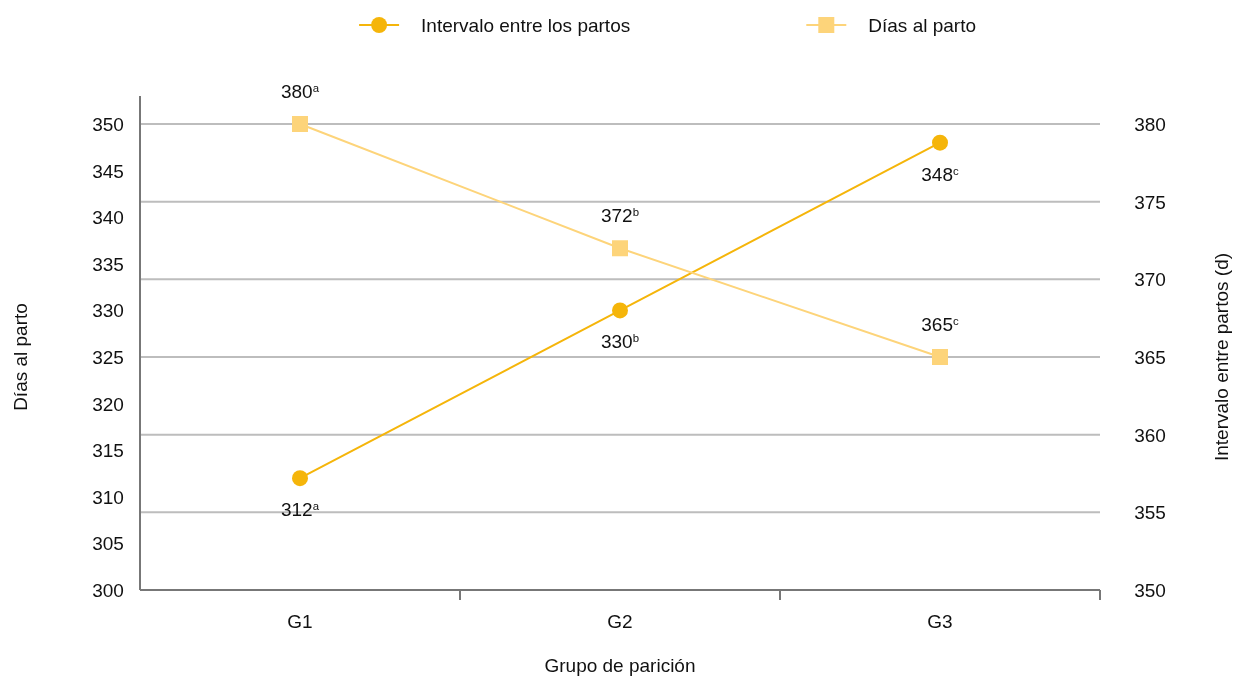 This screenshot has height=679, width=1235. Describe the element at coordinates (940, 174) in the screenshot. I see `data-label: 348$^{c}$` at that location.